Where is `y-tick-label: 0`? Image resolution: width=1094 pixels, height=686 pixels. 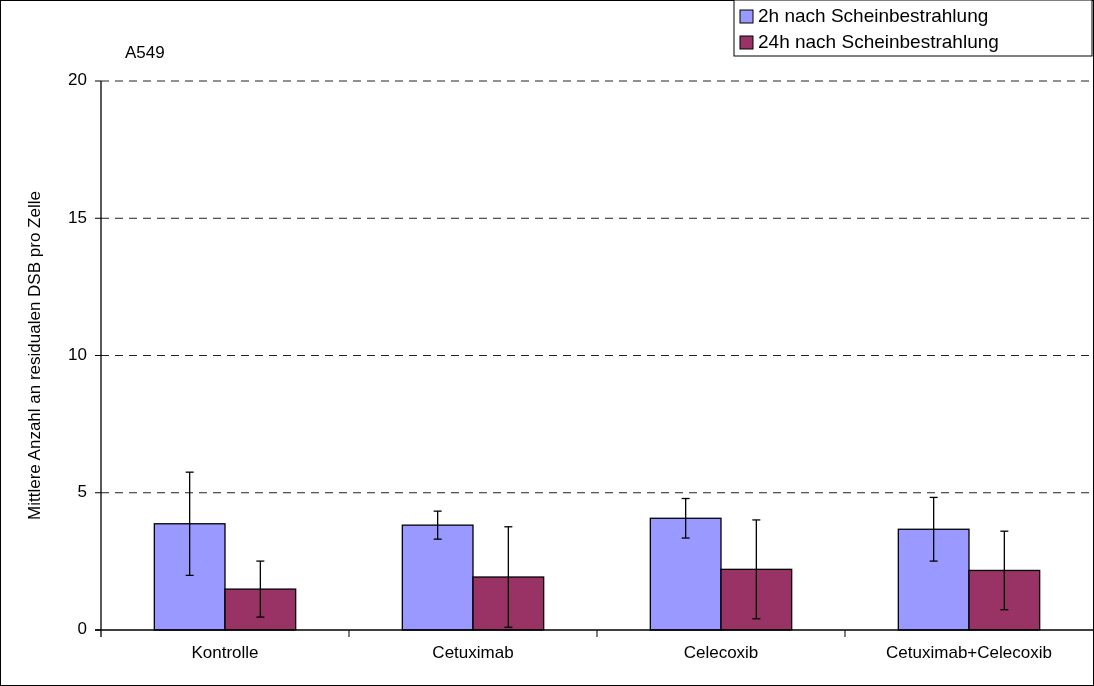 y-tick-label: 0 is located at coordinates (82, 629).